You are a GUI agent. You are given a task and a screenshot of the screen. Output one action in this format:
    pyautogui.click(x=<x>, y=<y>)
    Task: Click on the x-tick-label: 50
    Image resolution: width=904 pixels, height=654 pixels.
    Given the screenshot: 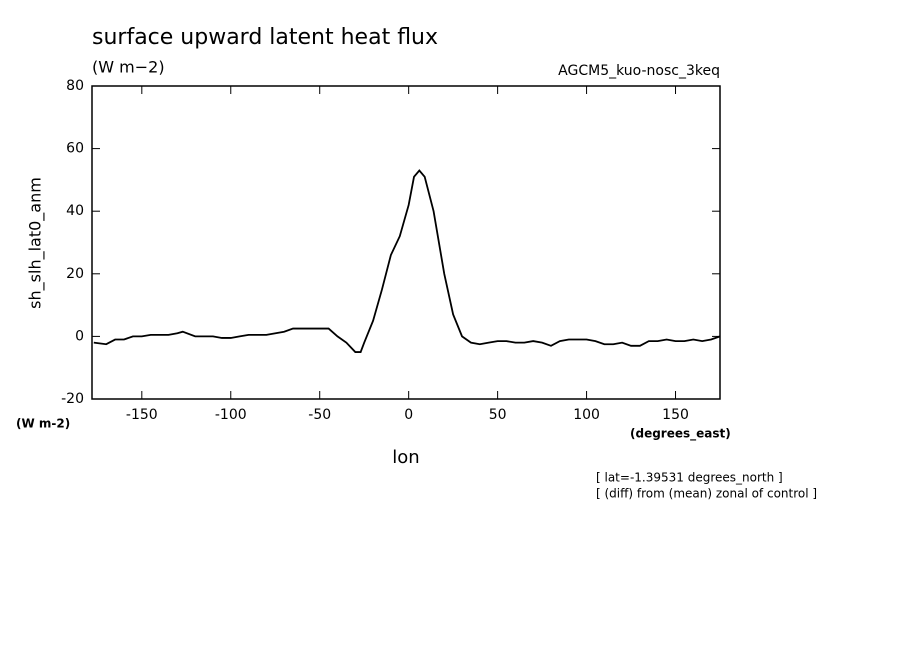 What is the action you would take?
    pyautogui.click(x=498, y=415)
    